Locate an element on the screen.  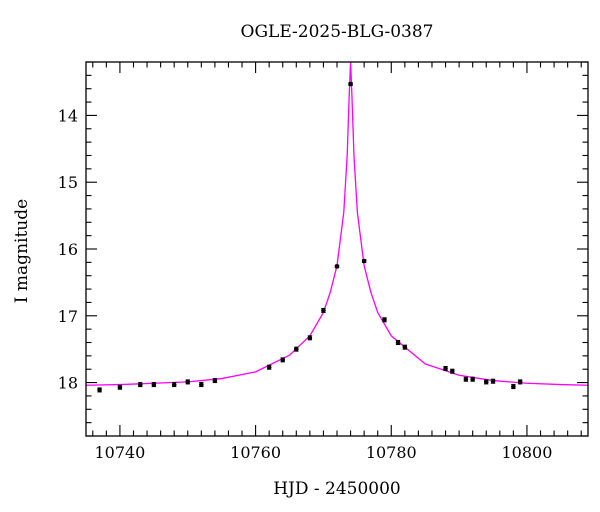
y-tick-label: 16 is located at coordinates (68, 249).